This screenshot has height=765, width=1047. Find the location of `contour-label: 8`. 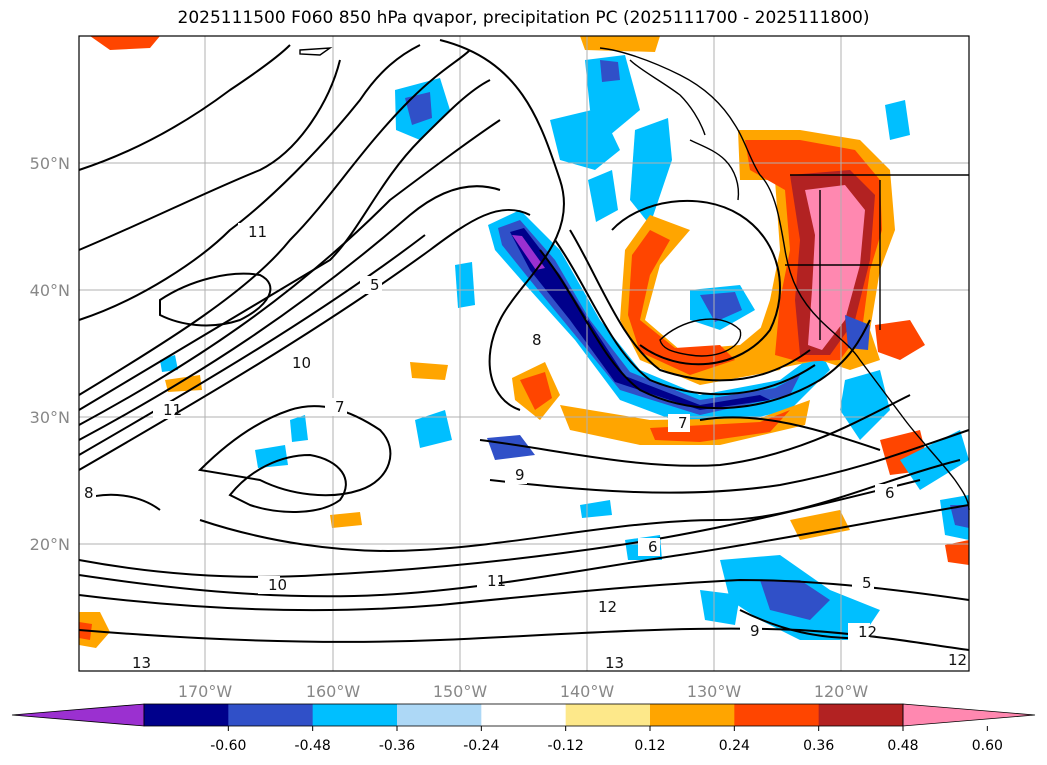

contour-label: 8 is located at coordinates (89, 493).